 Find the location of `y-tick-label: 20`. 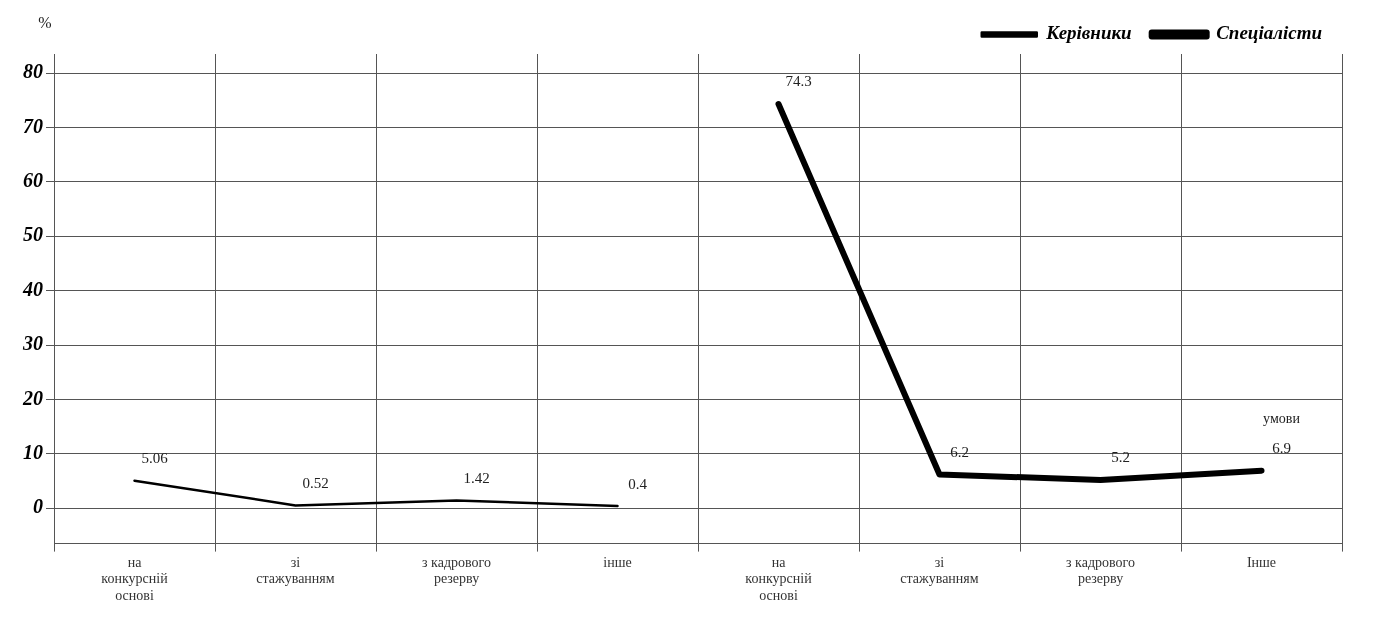

y-tick-label: 20 is located at coordinates (32, 397).